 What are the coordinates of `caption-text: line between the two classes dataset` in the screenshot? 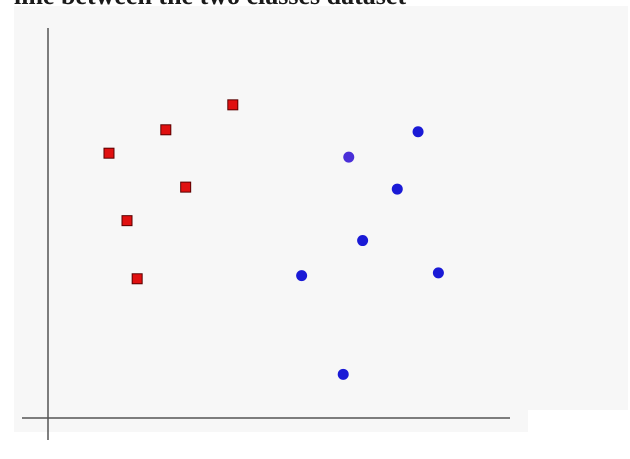 It's located at (210, 5).